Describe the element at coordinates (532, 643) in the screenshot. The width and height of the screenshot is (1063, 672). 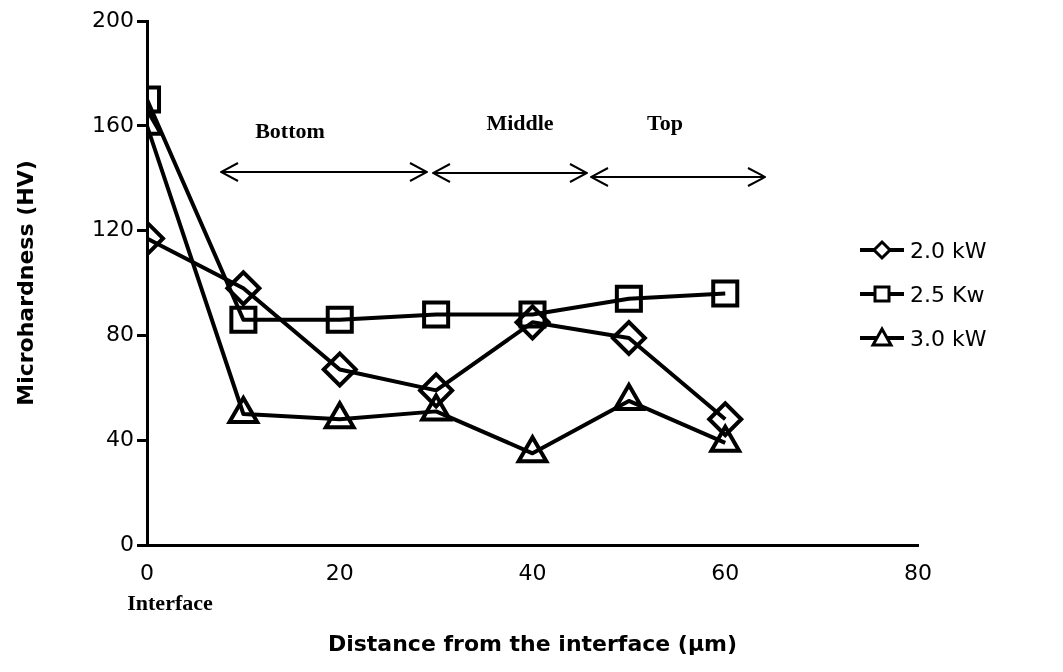
I see `x-axis-title: Distance from the interface (µm)` at that location.